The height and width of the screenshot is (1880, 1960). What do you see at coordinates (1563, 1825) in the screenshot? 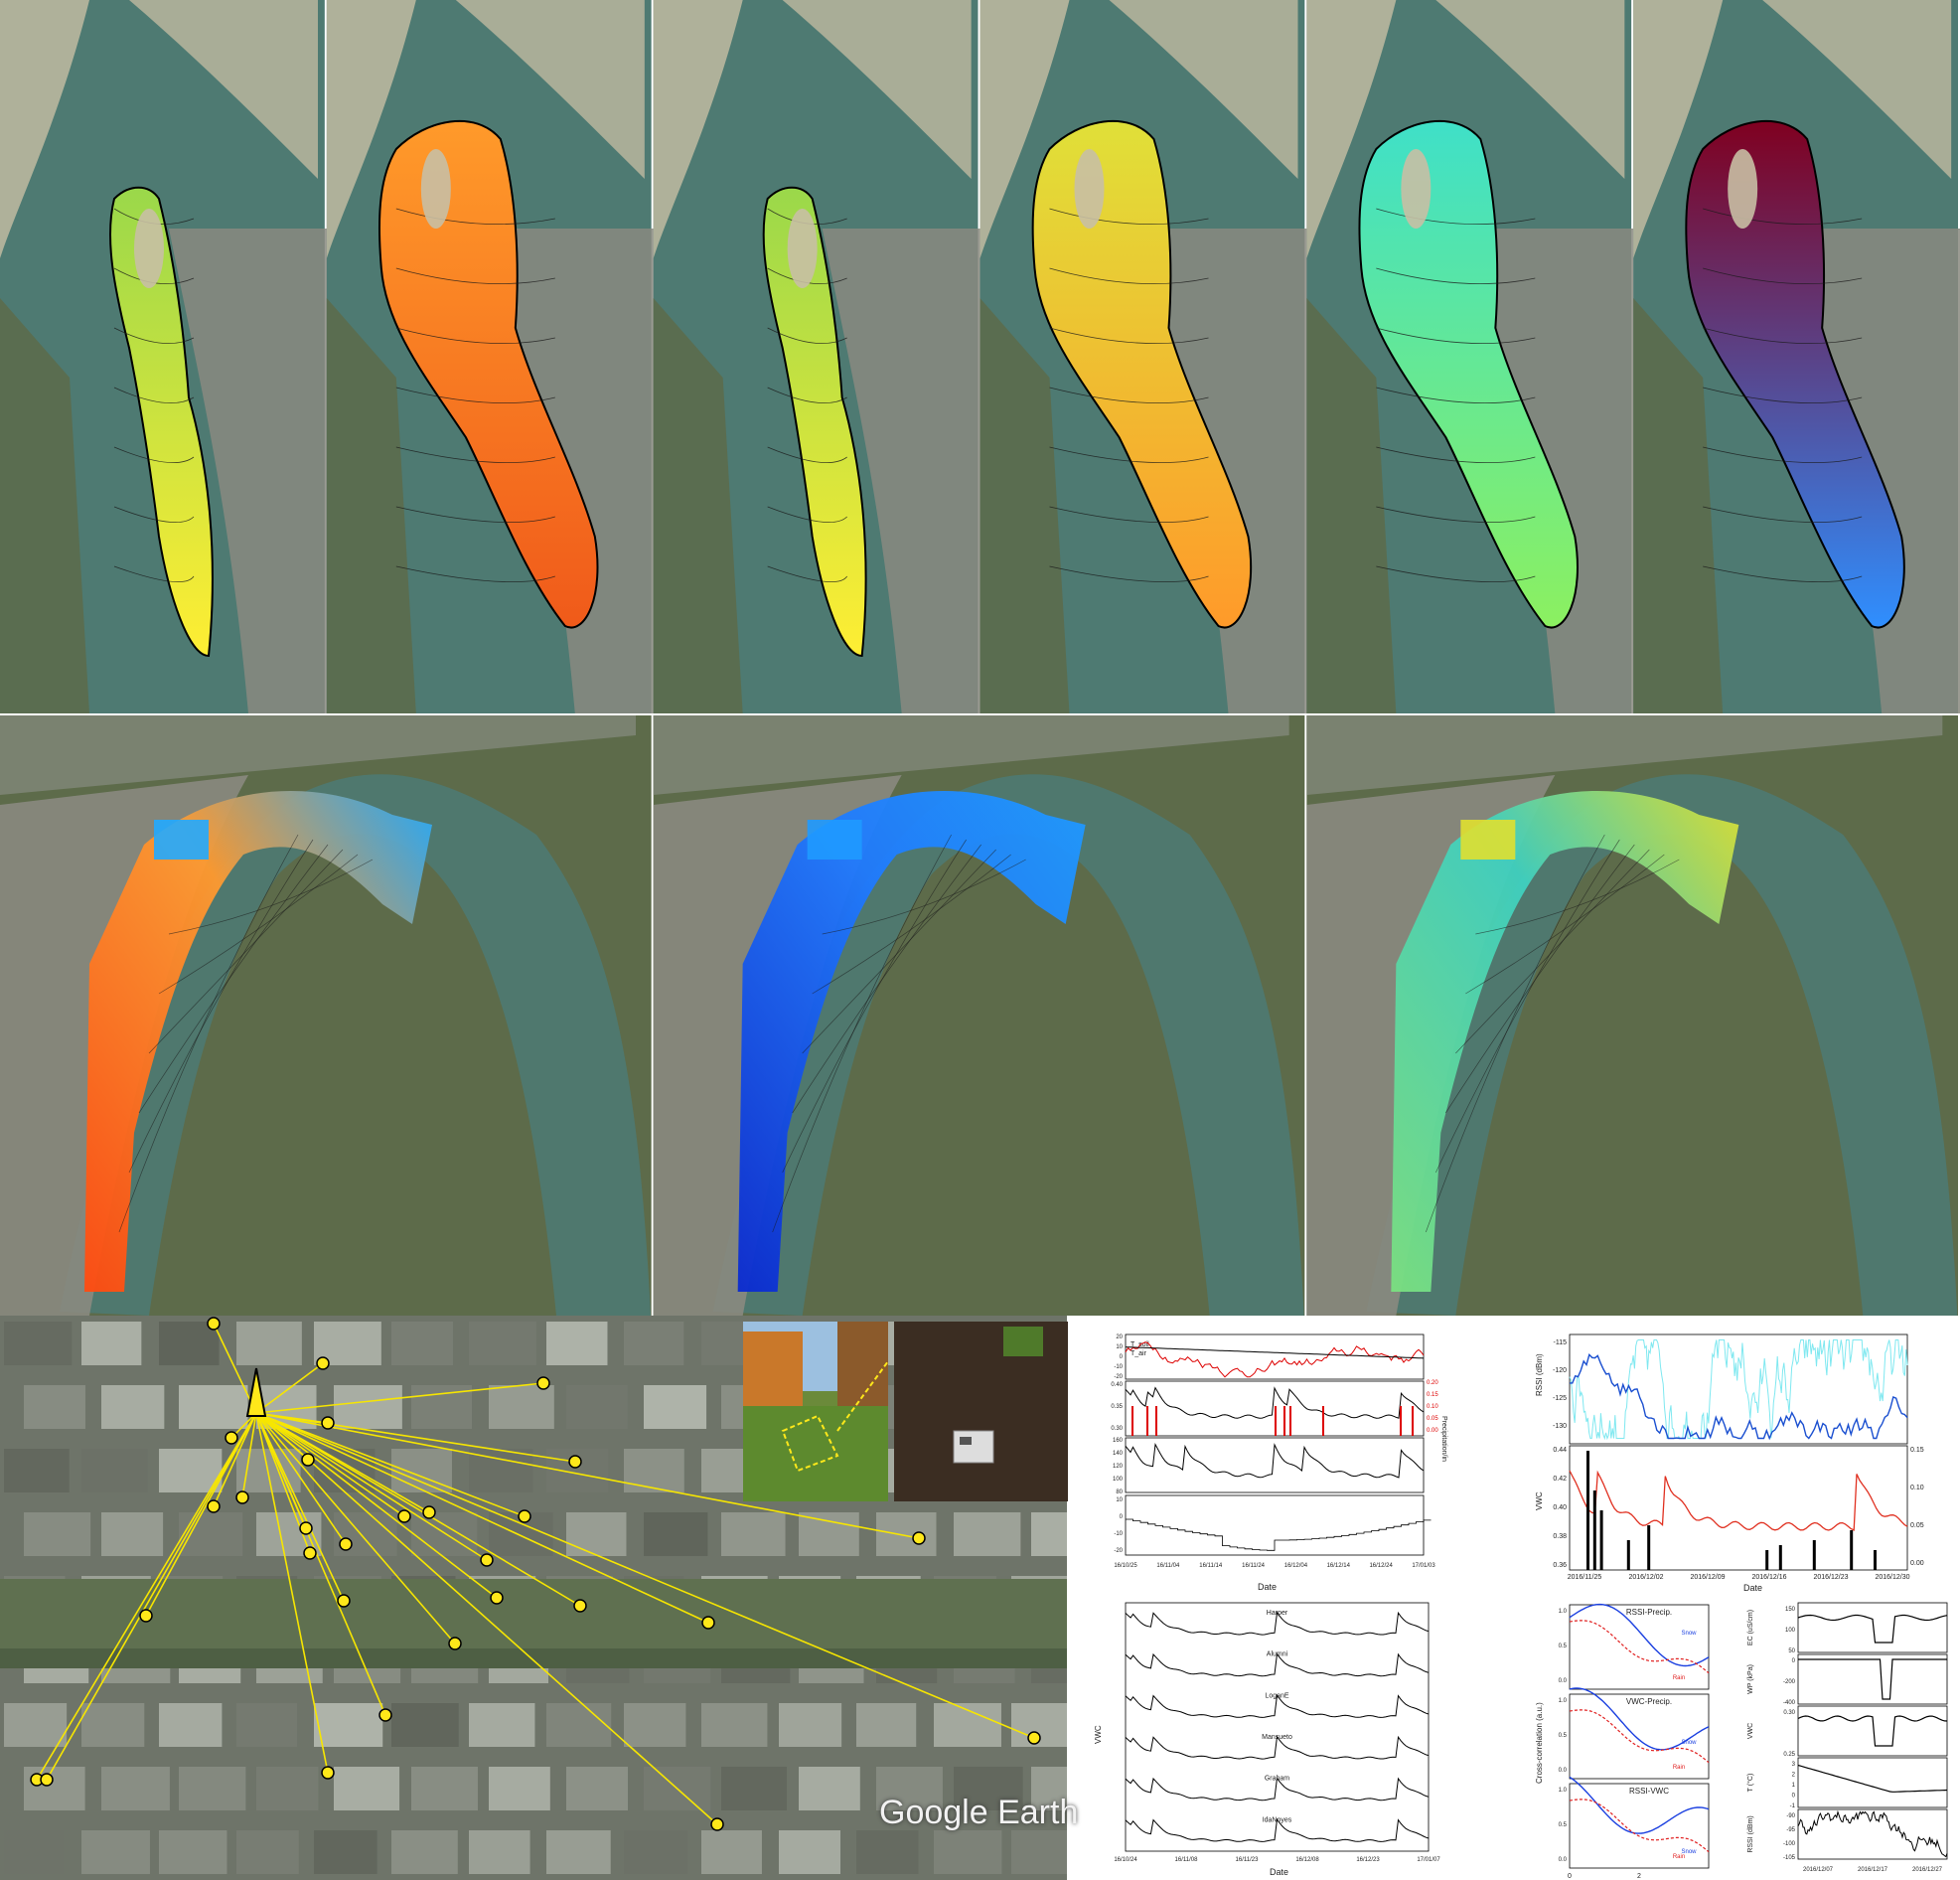
I see `chart-d-y-tick: 0.5` at bounding box center [1563, 1825].